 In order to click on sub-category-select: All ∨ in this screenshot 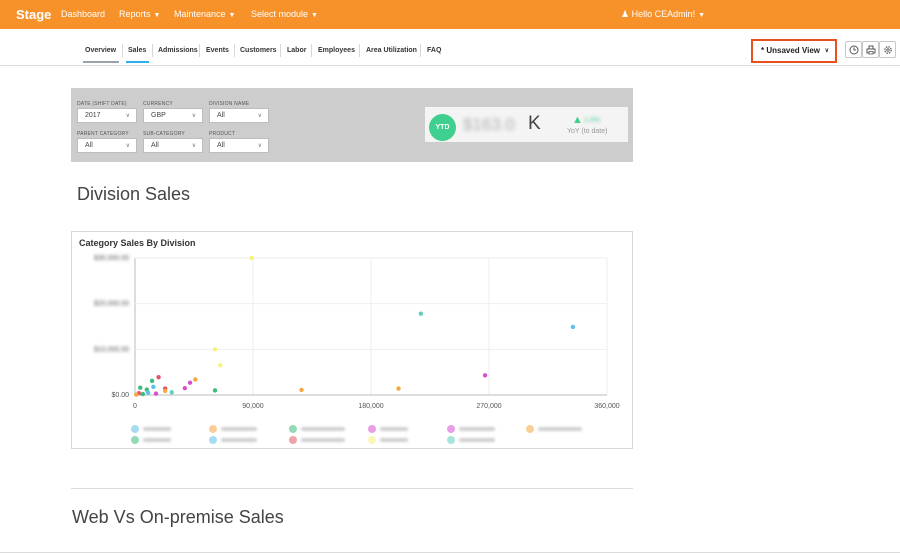, I will do `click(173, 145)`.